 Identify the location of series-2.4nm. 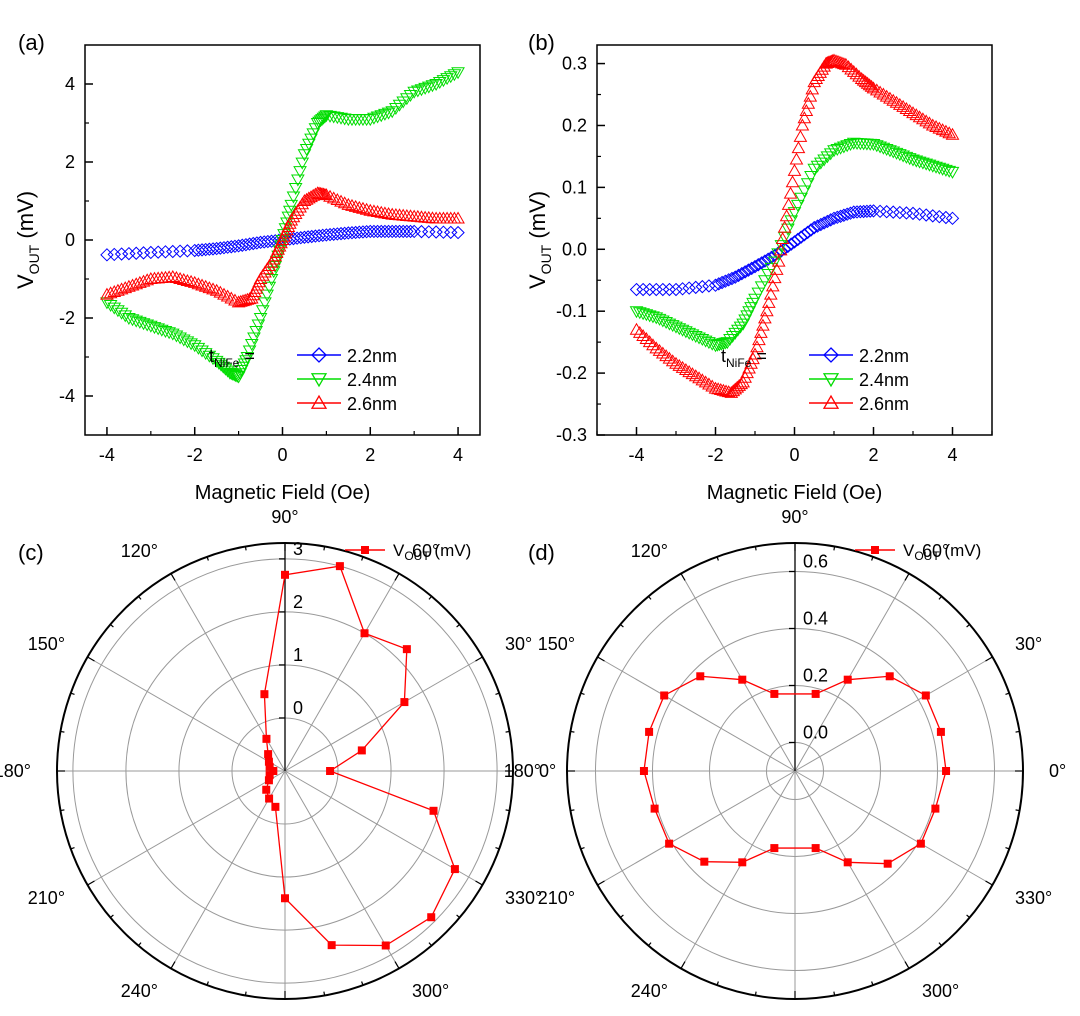
(794, 245).